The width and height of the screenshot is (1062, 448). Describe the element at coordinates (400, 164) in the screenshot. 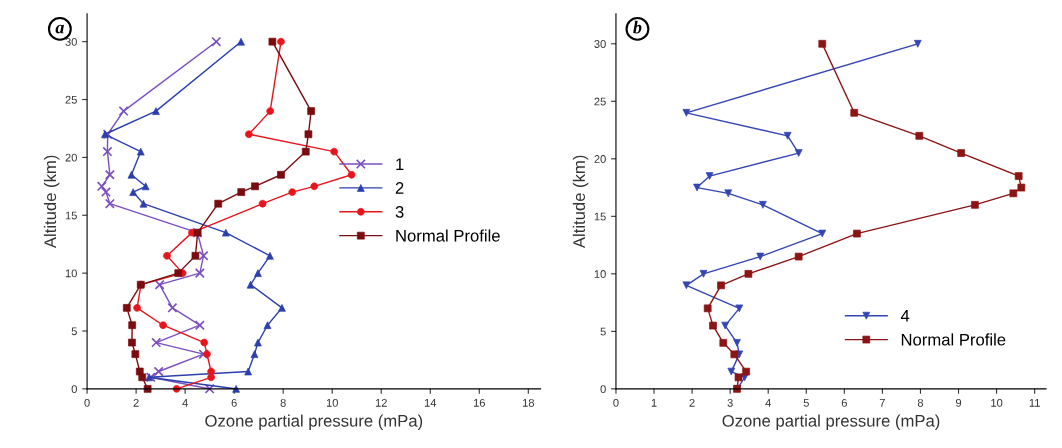

I see `legend-label: 1` at that location.